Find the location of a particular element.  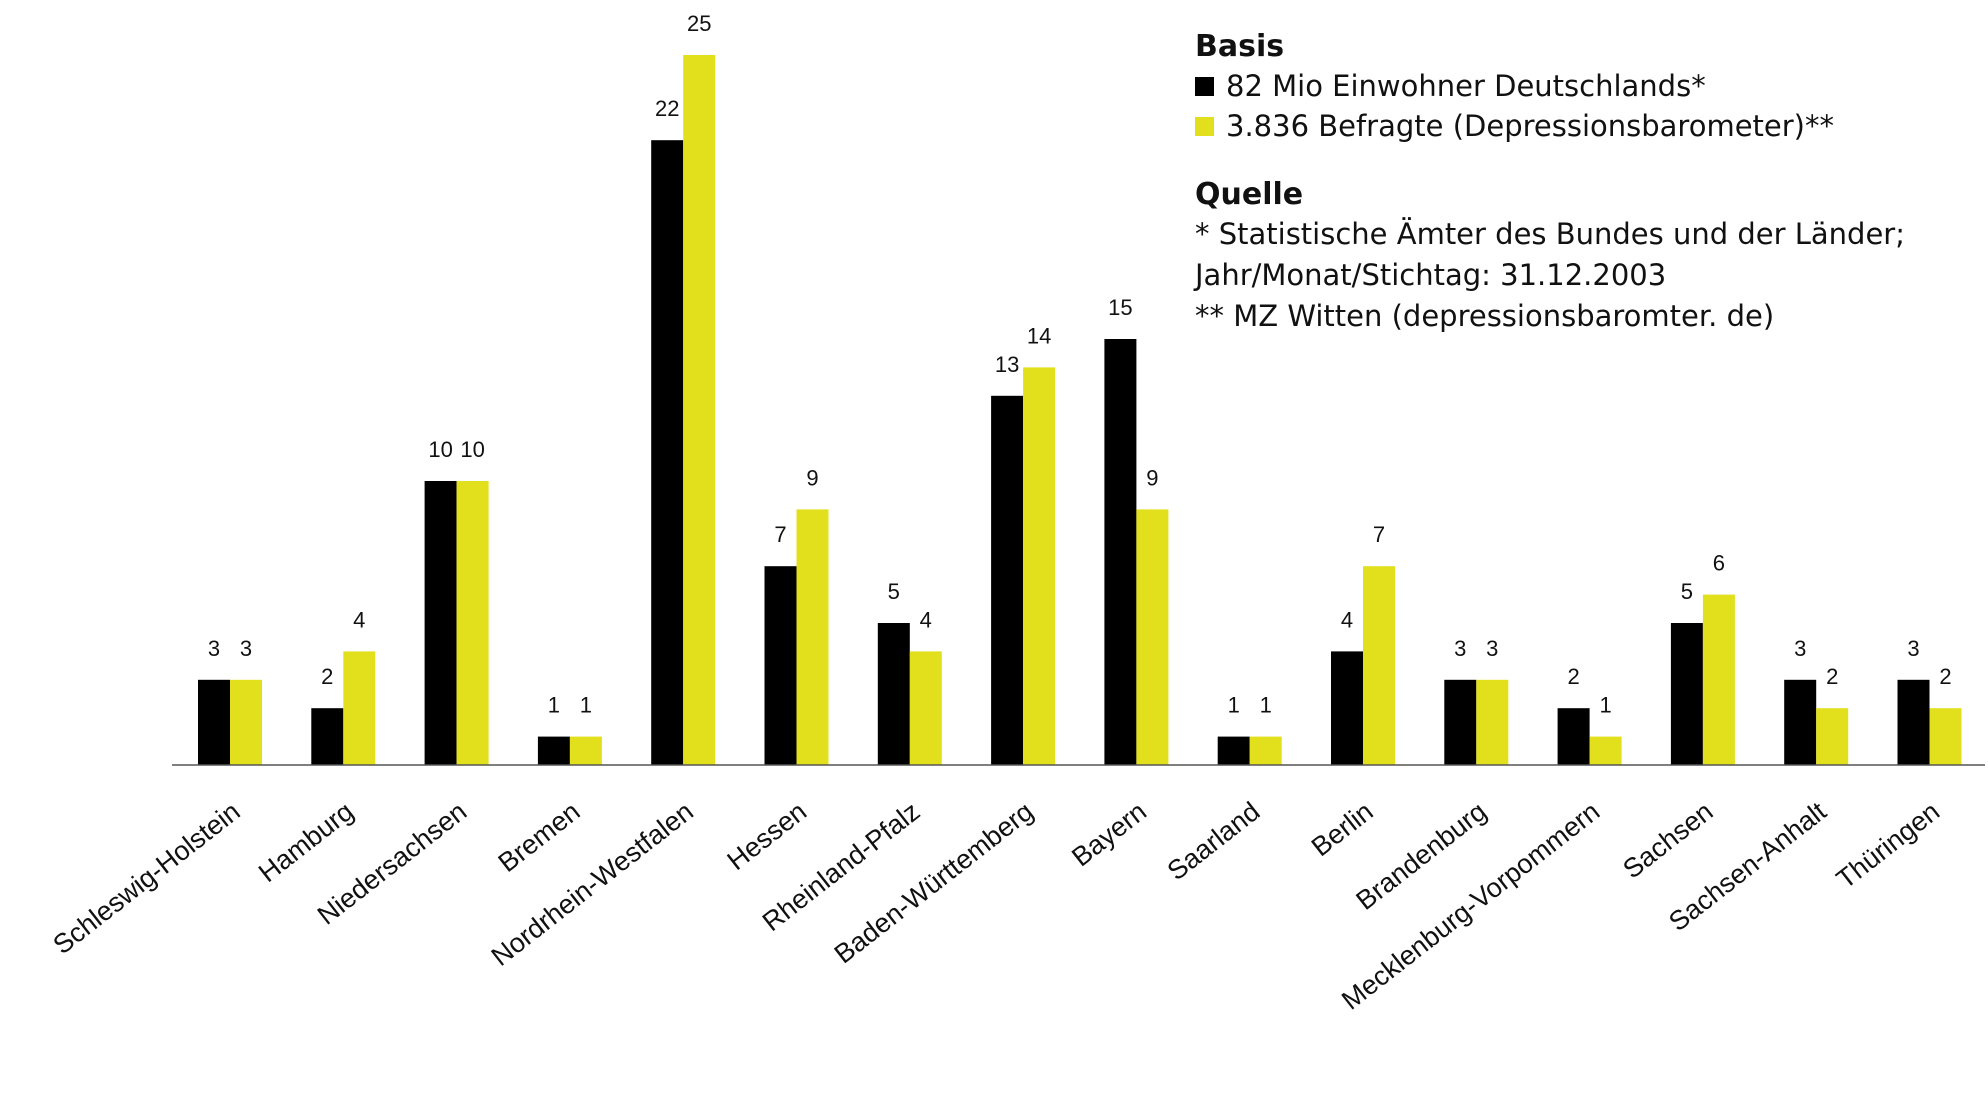

value-label-population-7: 13 is located at coordinates (1007, 364).